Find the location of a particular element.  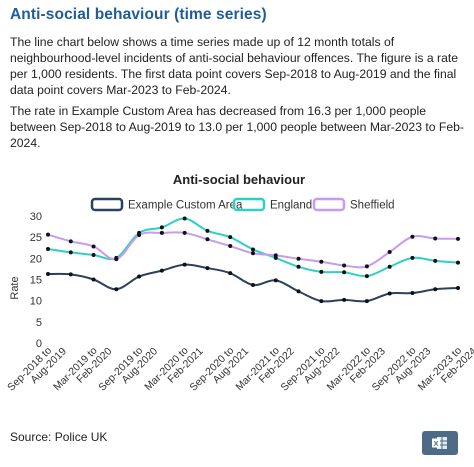

chart-legend: Example Custom Area England Sheffield is located at coordinates (242, 204).